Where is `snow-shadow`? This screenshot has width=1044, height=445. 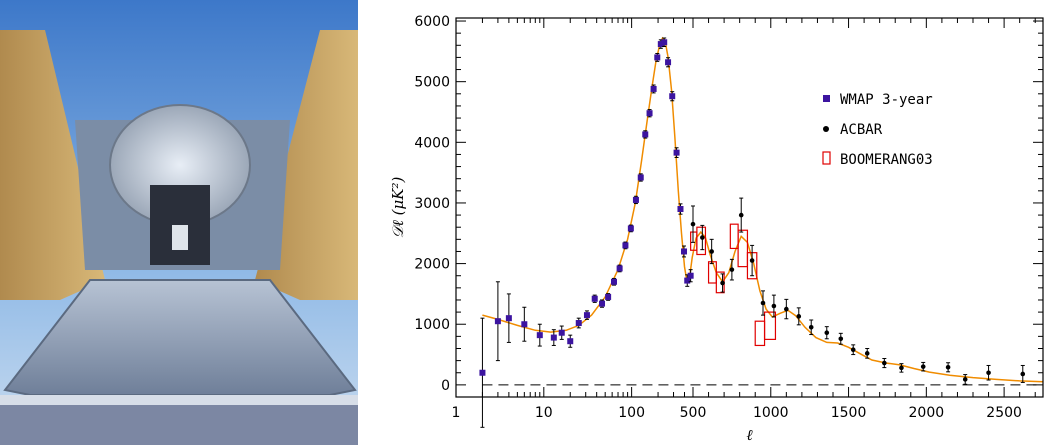
snow-shadow is located at coordinates (179, 425).